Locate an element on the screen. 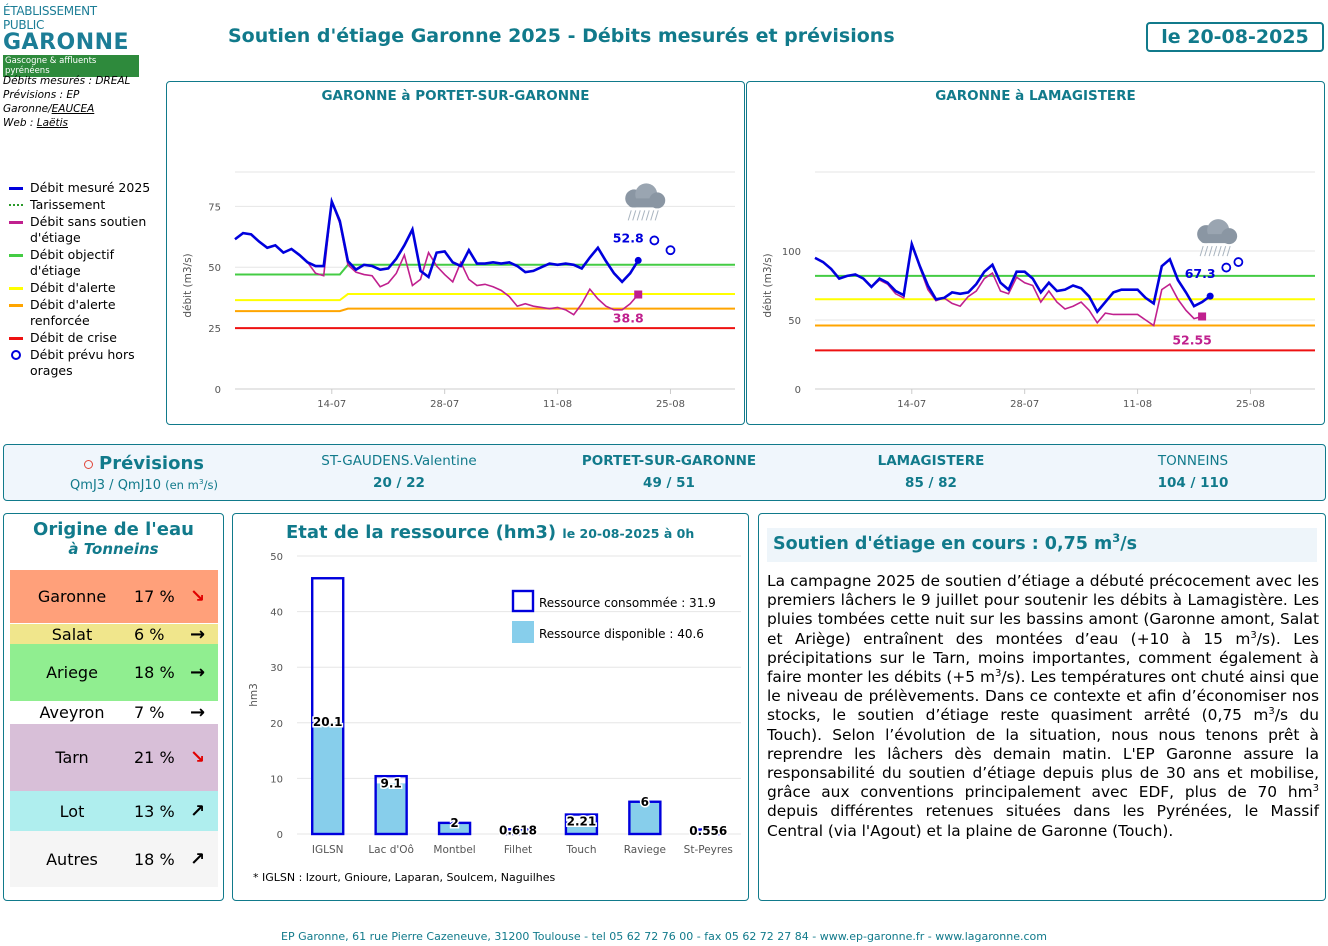 The image size is (1328, 946). prev-col-tonneins: TONNEINS 104 / 110 is located at coordinates (1188, 472).